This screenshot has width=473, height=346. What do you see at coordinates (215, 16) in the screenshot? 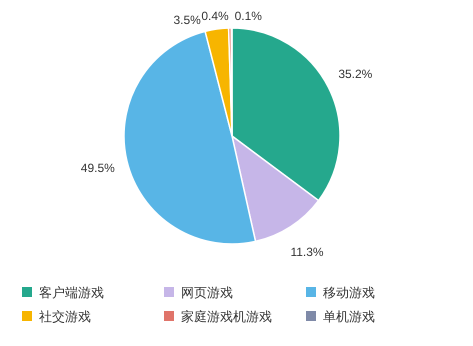
I see `data-label: 0.4%` at bounding box center [215, 16].